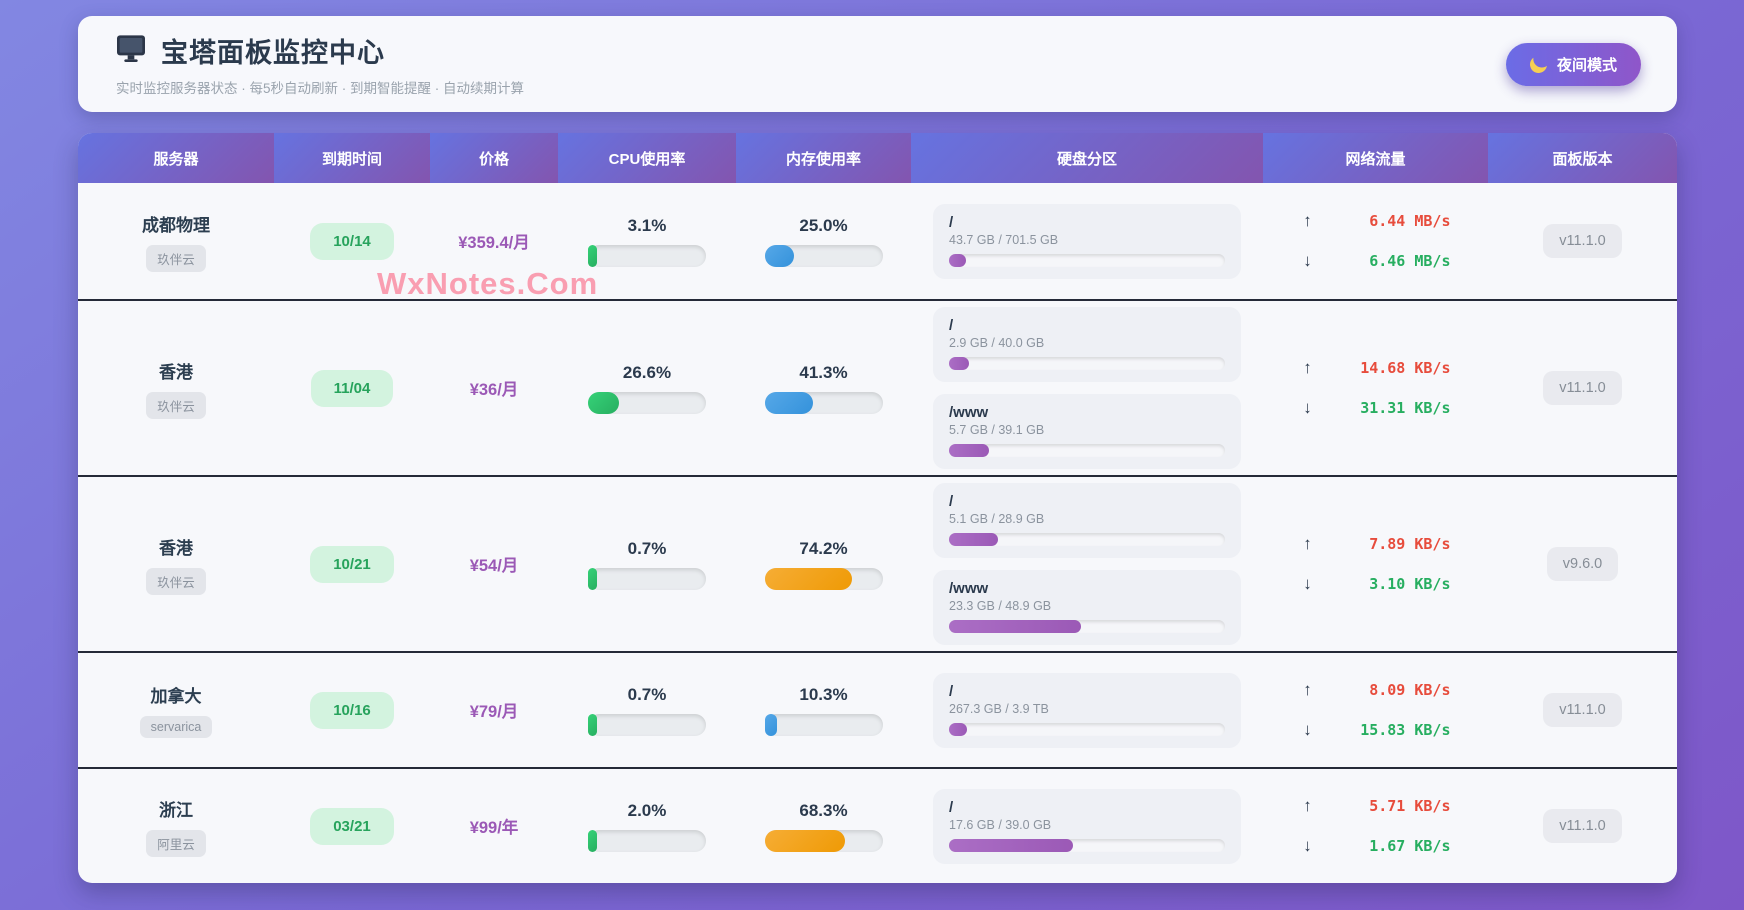  I want to click on disk-usage-text: 5.1 GB / 28.9 GB, so click(997, 519).